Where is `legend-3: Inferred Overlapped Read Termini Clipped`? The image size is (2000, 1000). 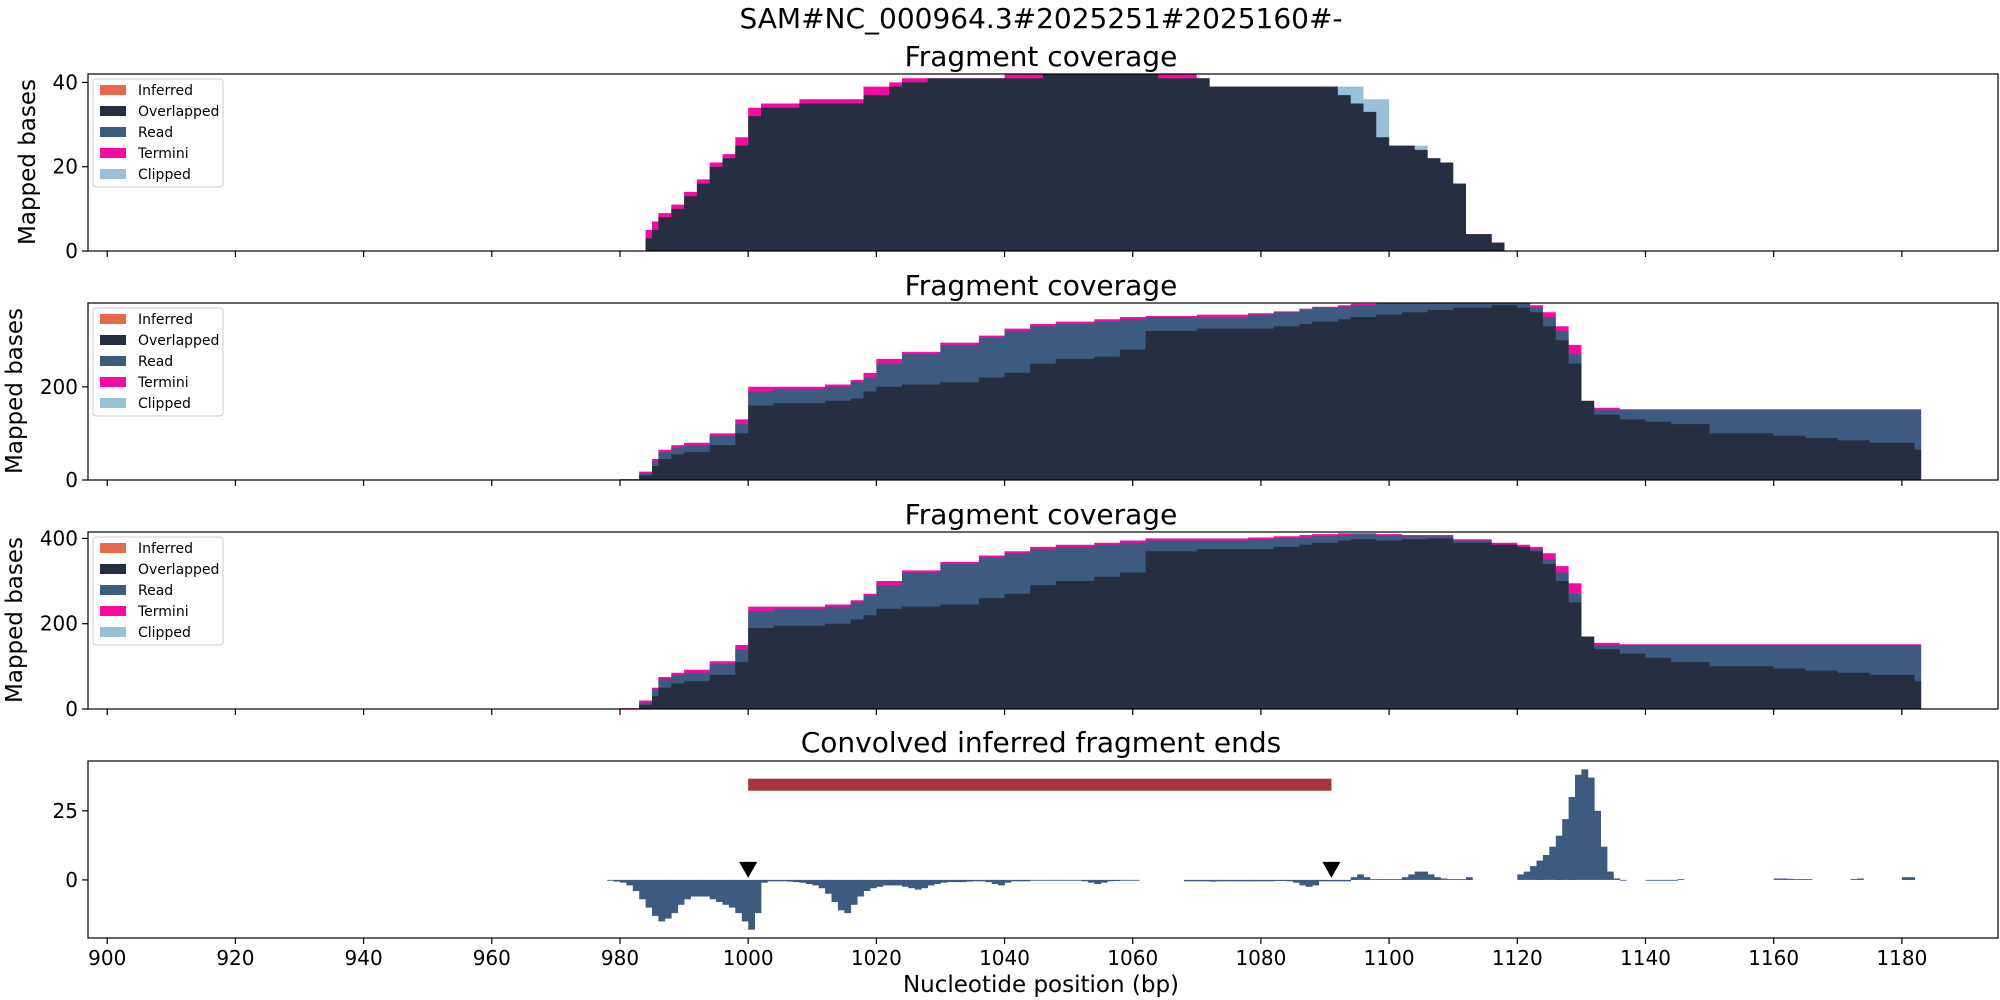
legend-3: Inferred Overlapped Read Termini Clipped is located at coordinates (158, 591).